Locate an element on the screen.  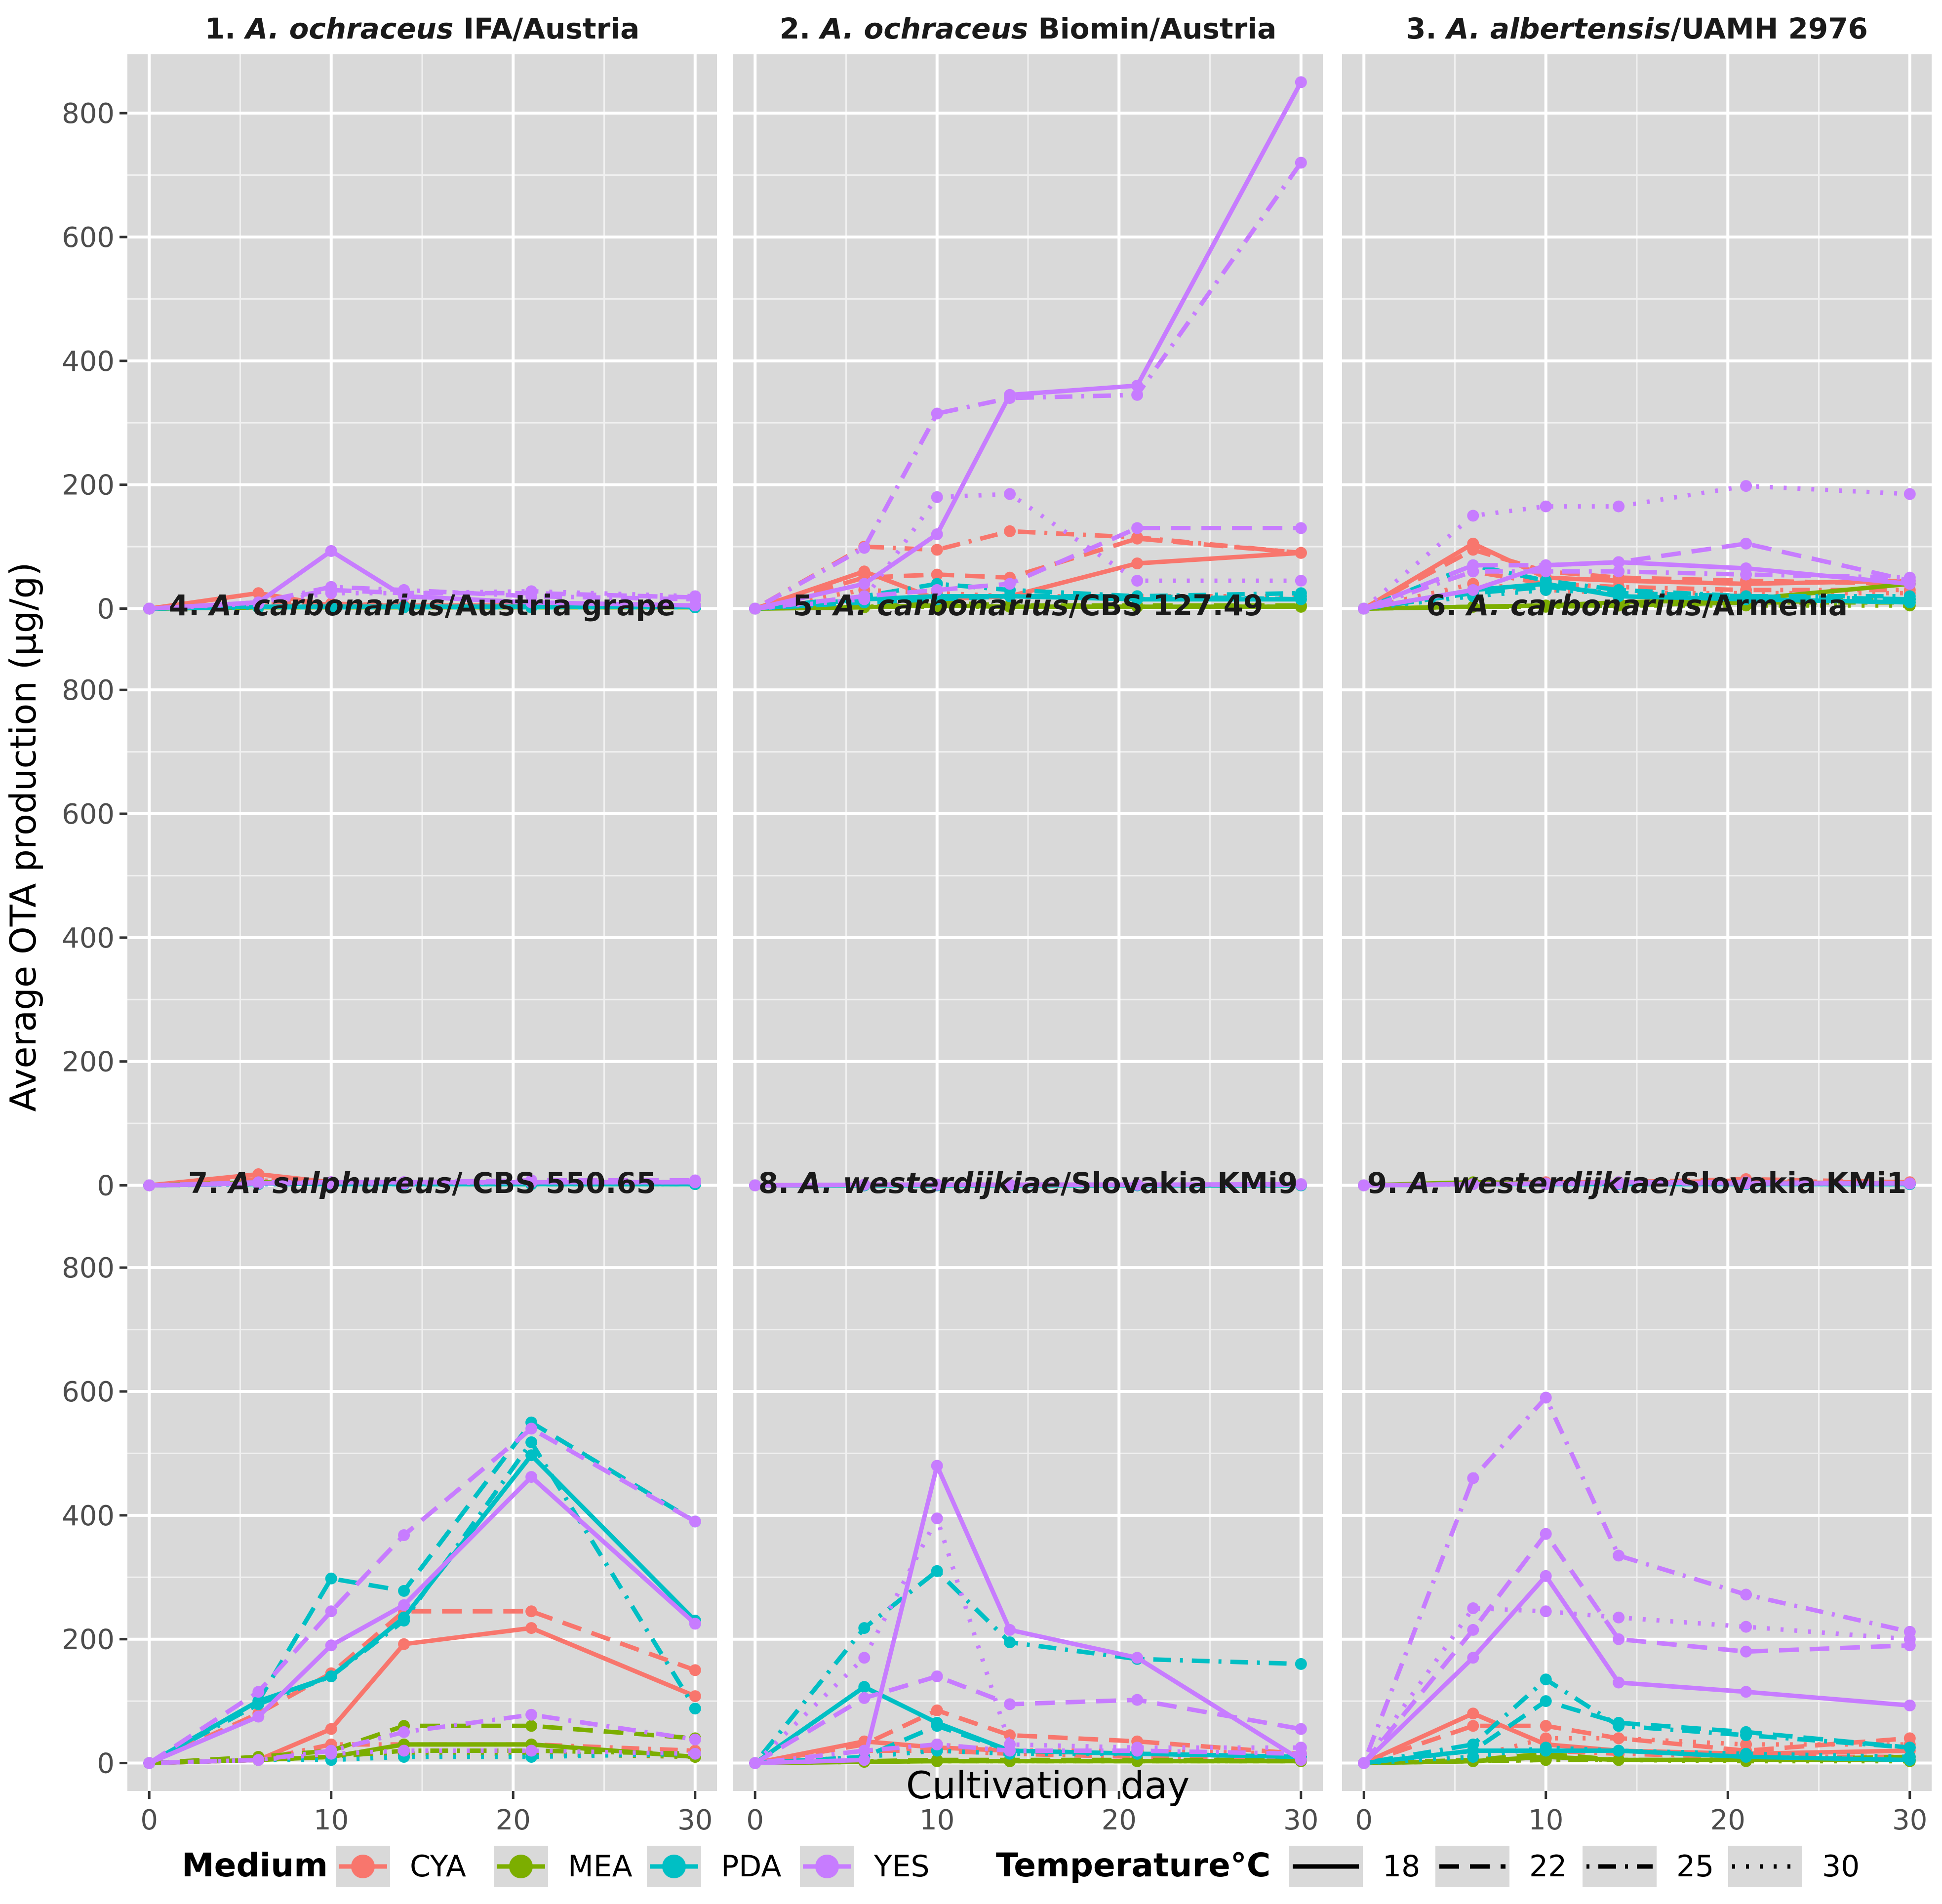
panel-3: 3. A. albertensis/UAMH 2976 is located at coordinates (1637, 324).